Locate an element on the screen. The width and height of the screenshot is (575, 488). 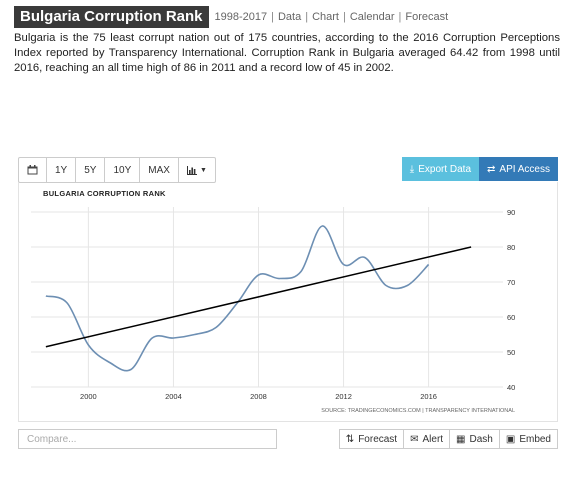
export-controls: ⤓ Export Data ⇄ API Access is located at coordinates (479, 169).